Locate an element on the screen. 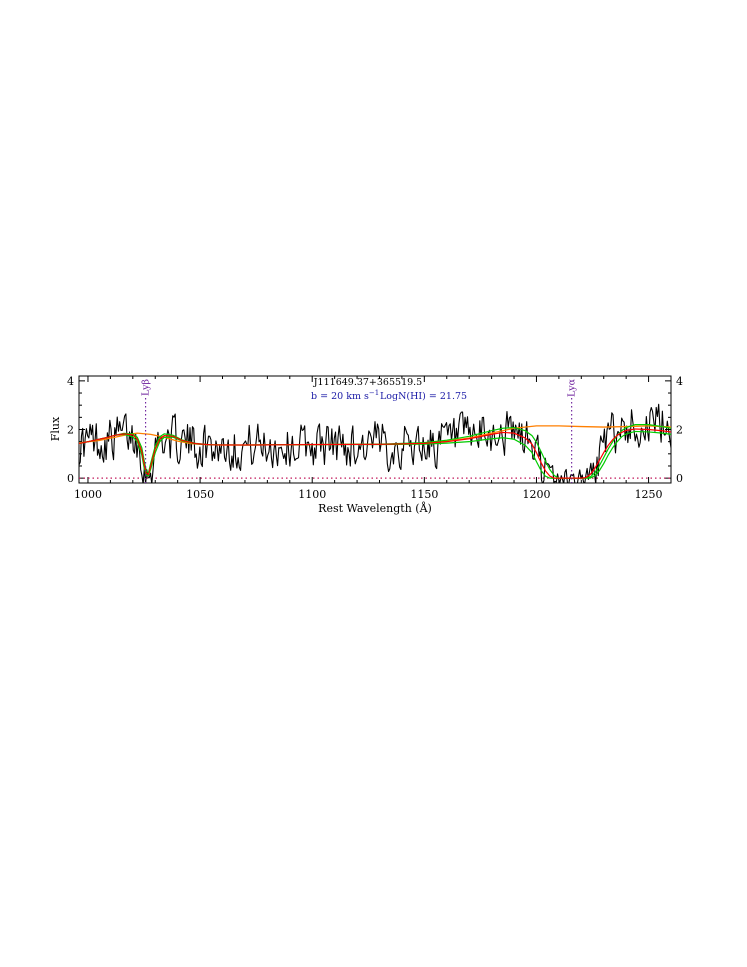 Image resolution: width=747 pixels, height=967 pixels. model-upper-bound-line is located at coordinates (375, 451).